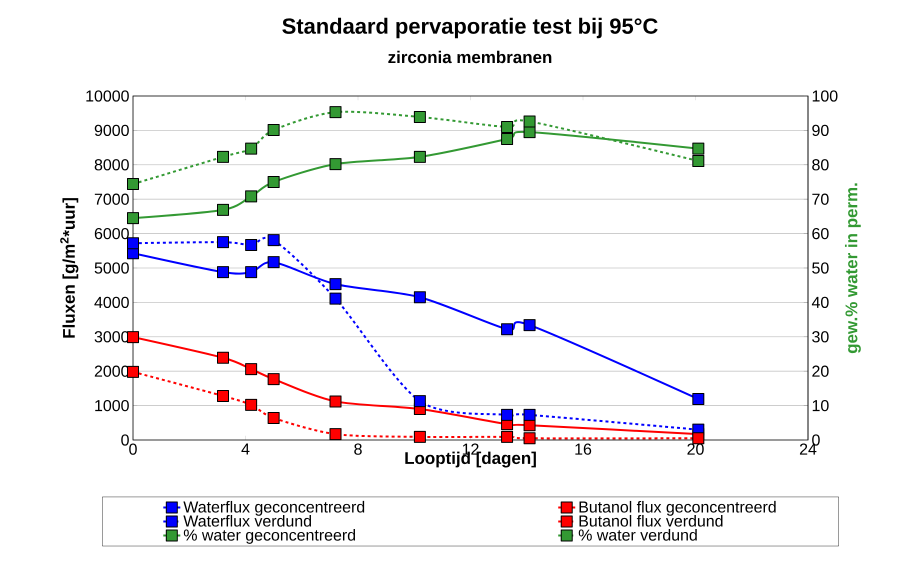 The width and height of the screenshot is (903, 568). Describe the element at coordinates (111, 234) in the screenshot. I see `y-tick-label: 6000` at that location.